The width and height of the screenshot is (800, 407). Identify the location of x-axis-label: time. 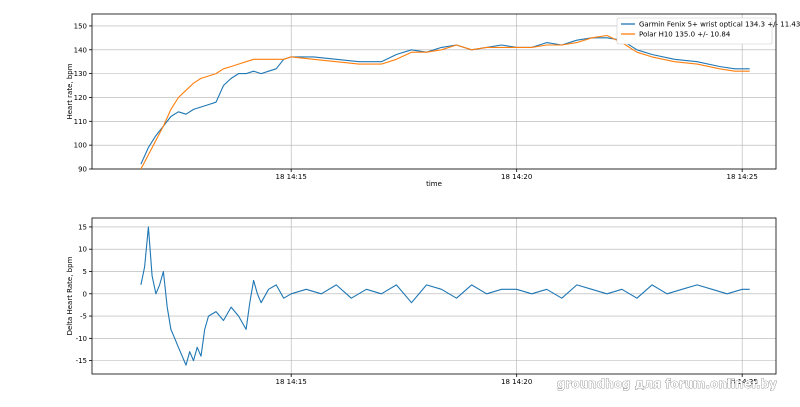
(434, 184).